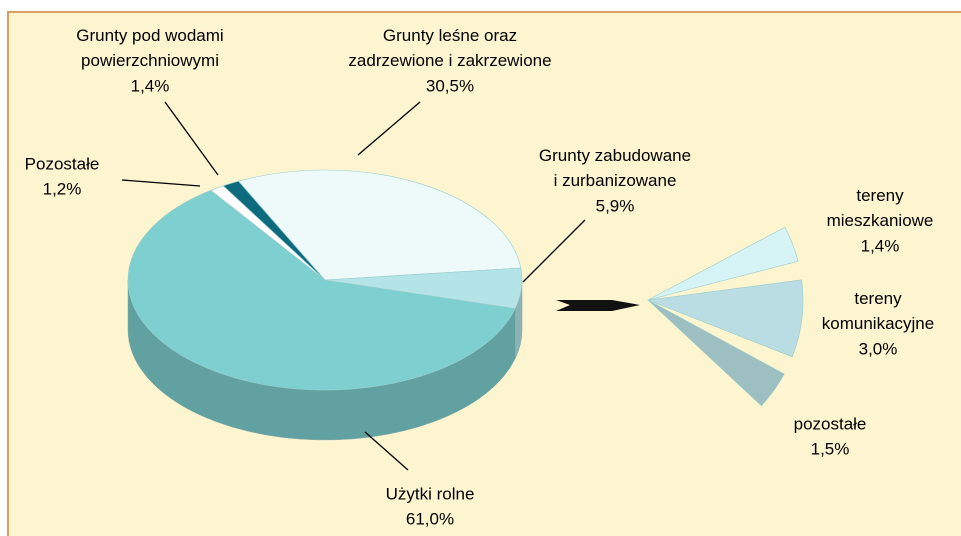 The image size is (961, 536). Describe the element at coordinates (430, 493) in the screenshot. I see `slice-label: Użytki rolne` at that location.